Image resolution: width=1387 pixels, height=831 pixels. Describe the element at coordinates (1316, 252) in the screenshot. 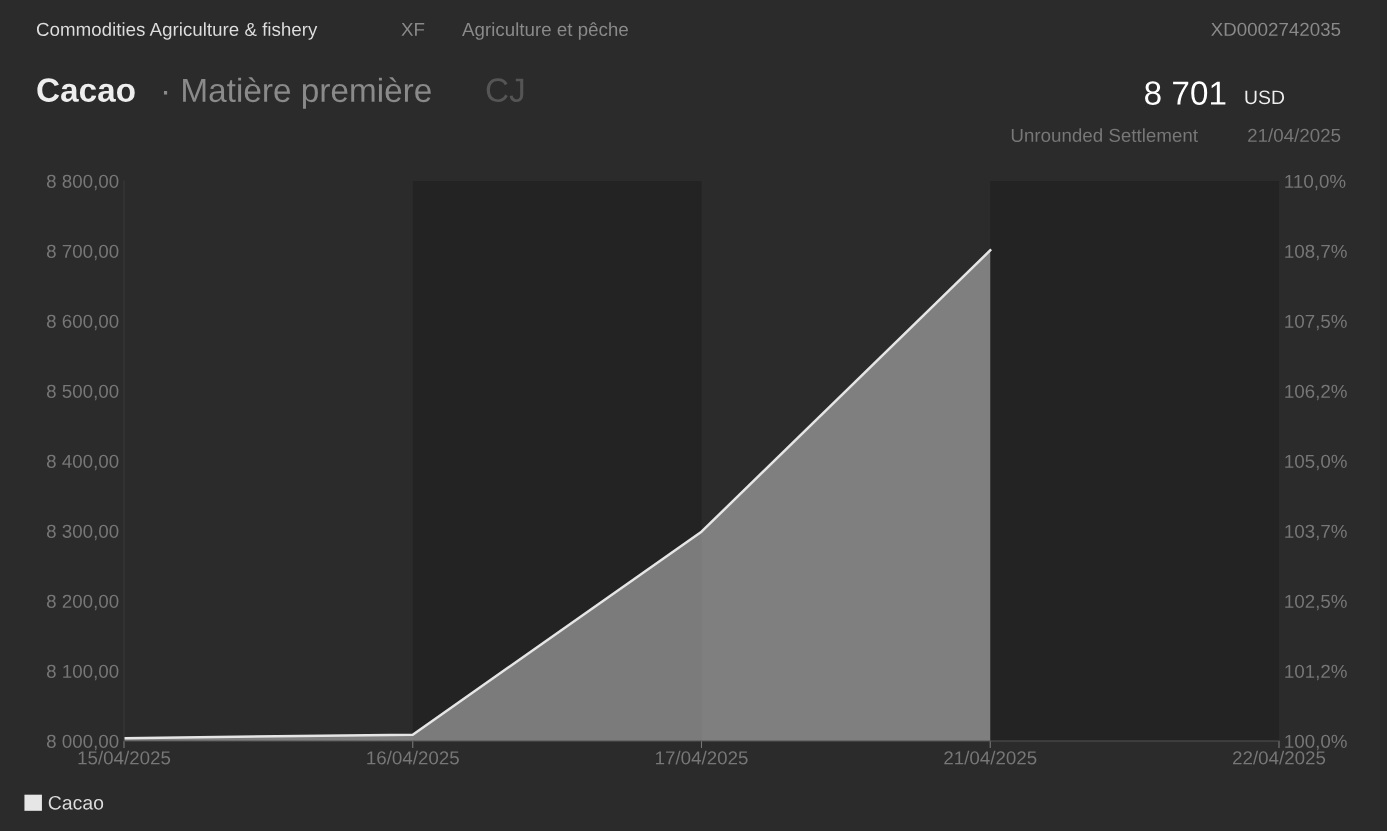

I see `y2-tick-label: 108,7%` at that location.